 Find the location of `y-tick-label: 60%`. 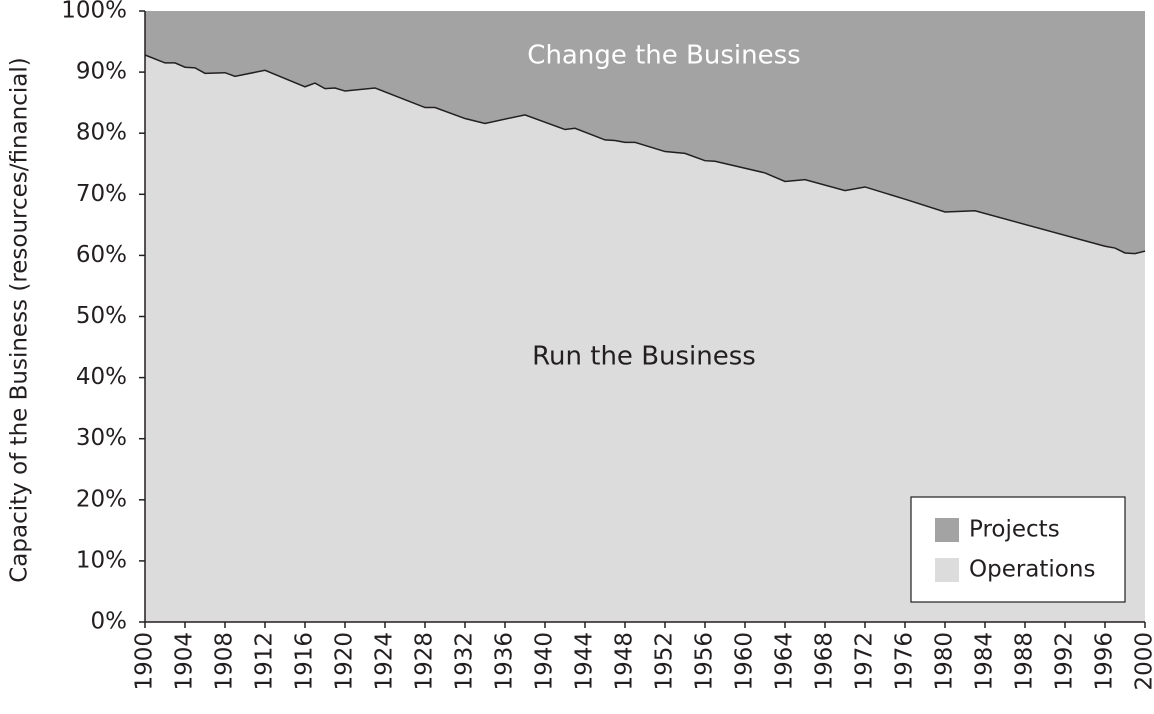

y-tick-label: 60% is located at coordinates (101, 255).